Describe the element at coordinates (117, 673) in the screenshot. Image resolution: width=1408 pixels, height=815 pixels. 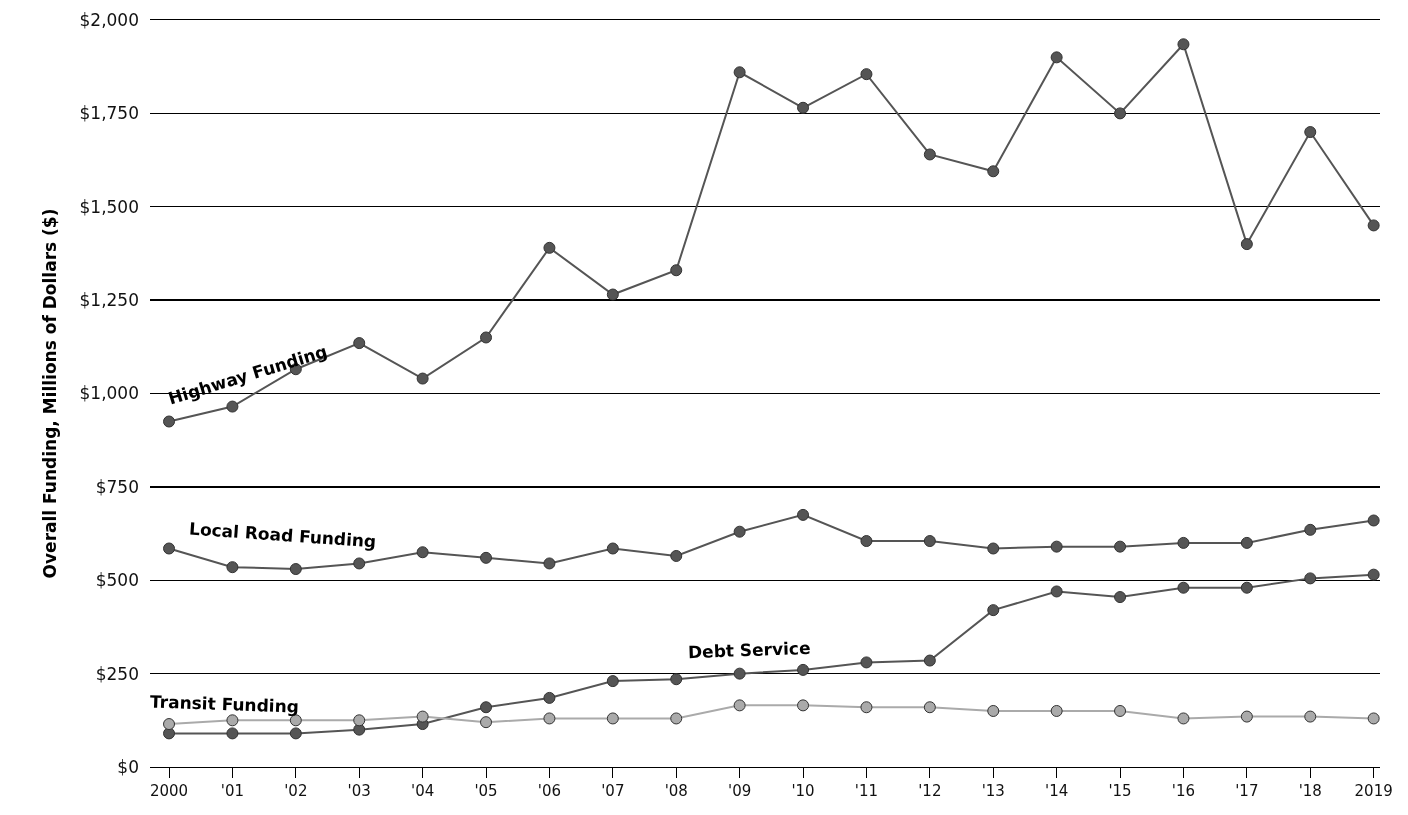
I see `y-tick-label: $250` at that location.